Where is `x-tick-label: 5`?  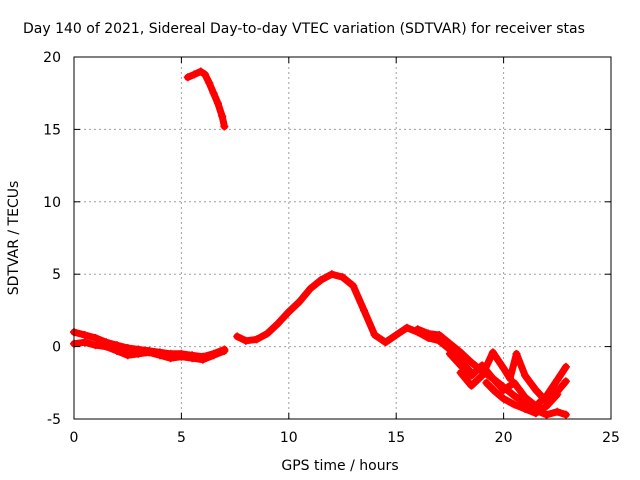 x-tick-label: 5 is located at coordinates (181, 438).